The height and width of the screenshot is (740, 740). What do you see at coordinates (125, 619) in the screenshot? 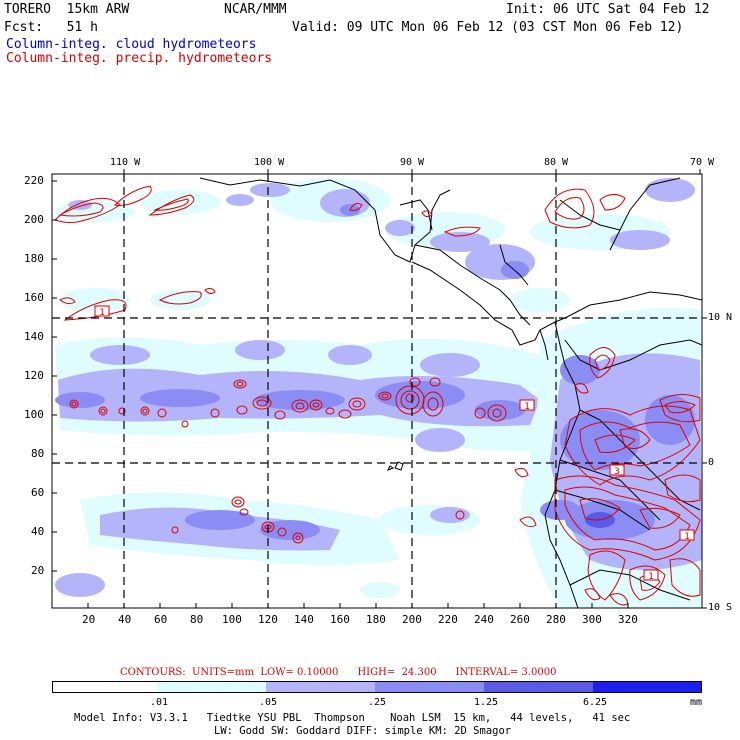
I see `x-tick-label: 40` at bounding box center [125, 619].